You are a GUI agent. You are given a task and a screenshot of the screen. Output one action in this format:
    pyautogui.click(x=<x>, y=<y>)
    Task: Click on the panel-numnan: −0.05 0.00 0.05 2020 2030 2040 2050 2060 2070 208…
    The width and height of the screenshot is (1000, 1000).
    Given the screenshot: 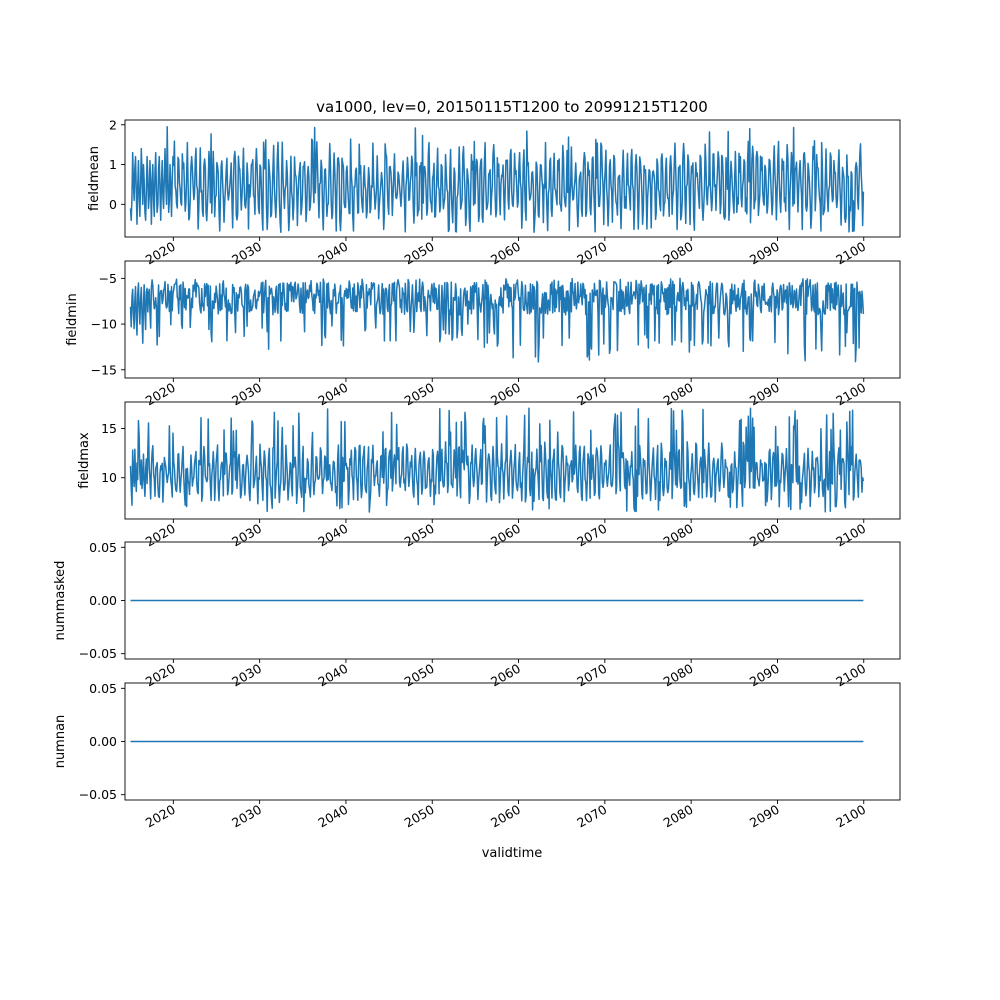 What is the action you would take?
    pyautogui.click(x=477, y=756)
    